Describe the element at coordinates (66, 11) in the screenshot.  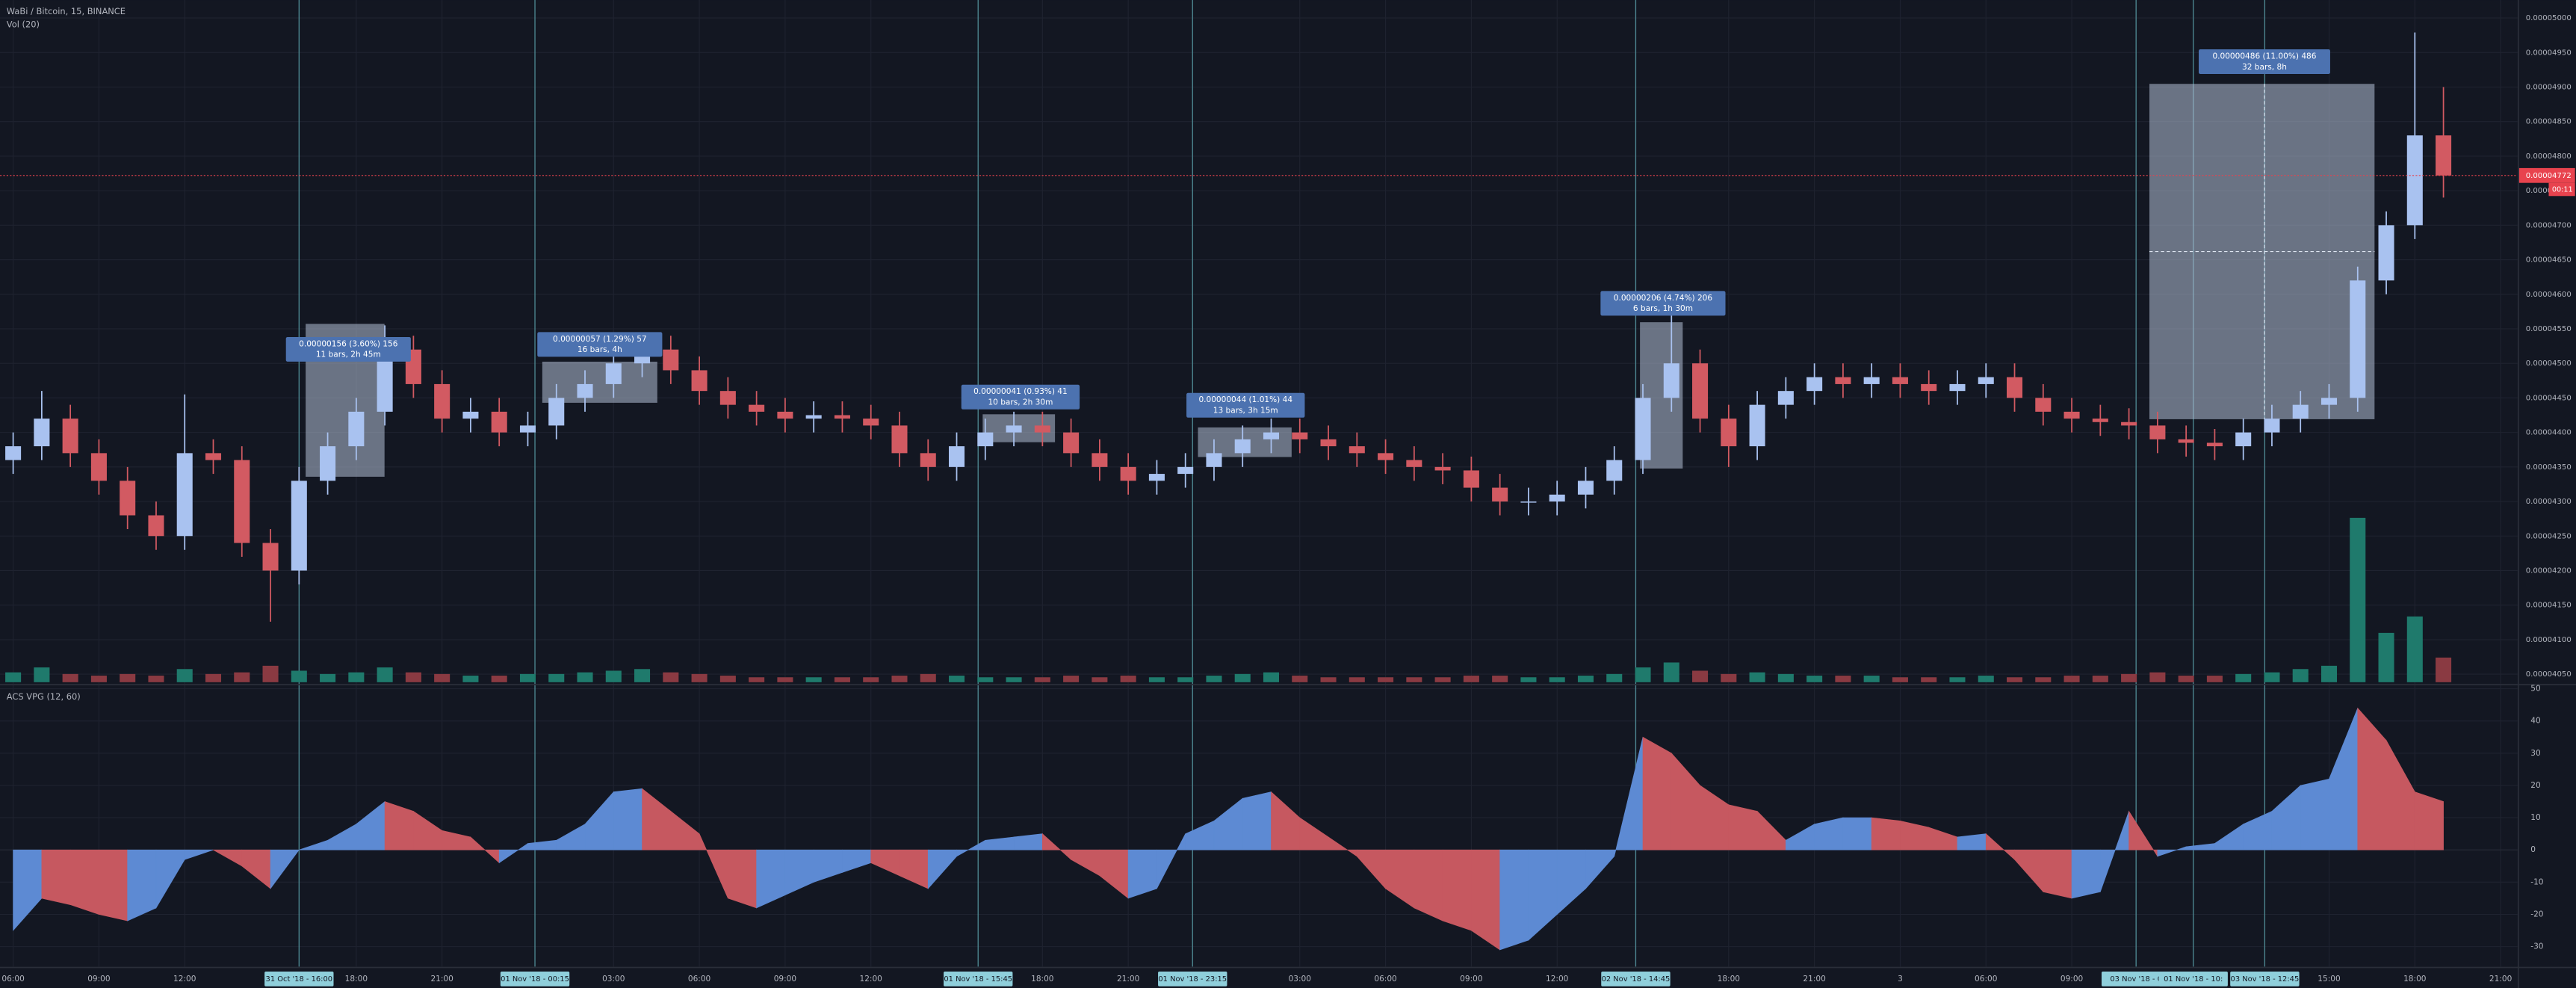
I see `chart-title: WaBi / Bitcoin, 15, BINANCE` at that location.